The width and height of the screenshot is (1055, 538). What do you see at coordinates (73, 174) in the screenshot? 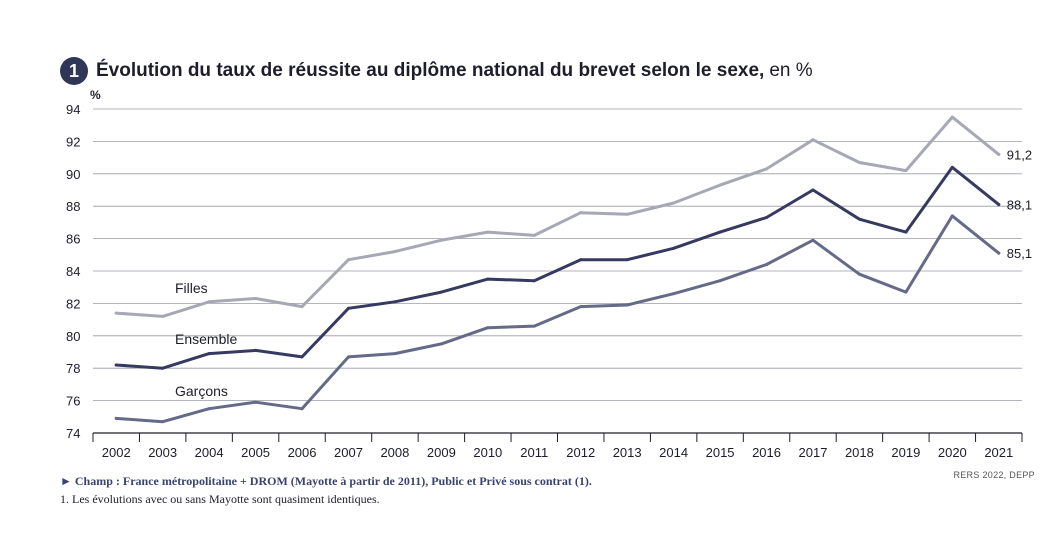
I see `y-tick-label: 90` at bounding box center [73, 174].